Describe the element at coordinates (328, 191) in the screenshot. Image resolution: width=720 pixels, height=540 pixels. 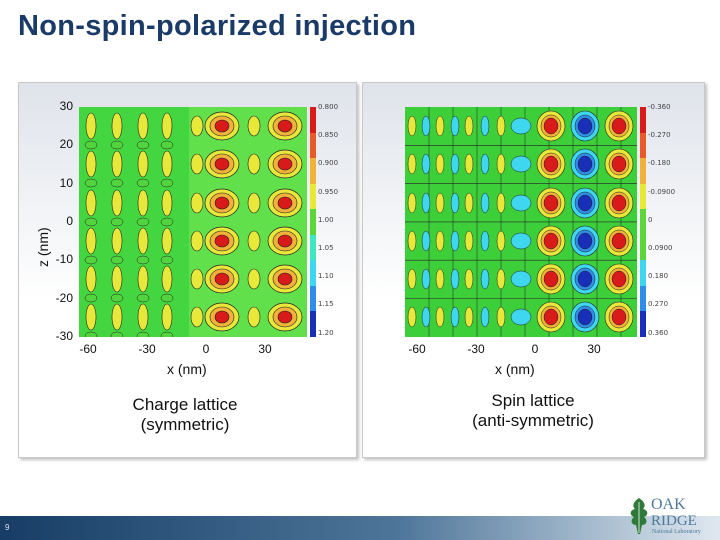
I see `colorbar-label: 0.950` at that location.